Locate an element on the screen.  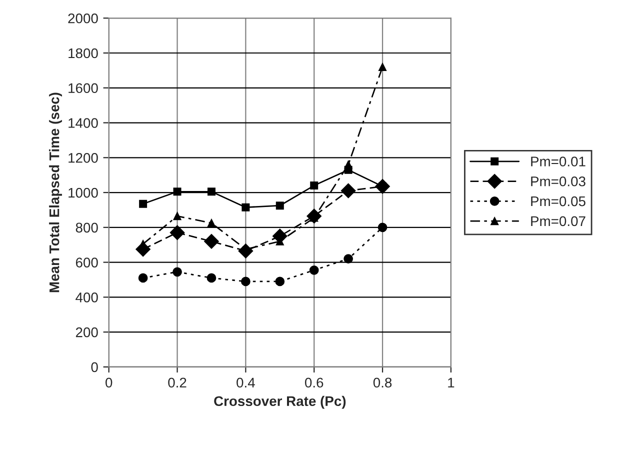
y-tick-label: 0 is located at coordinates (94, 367).